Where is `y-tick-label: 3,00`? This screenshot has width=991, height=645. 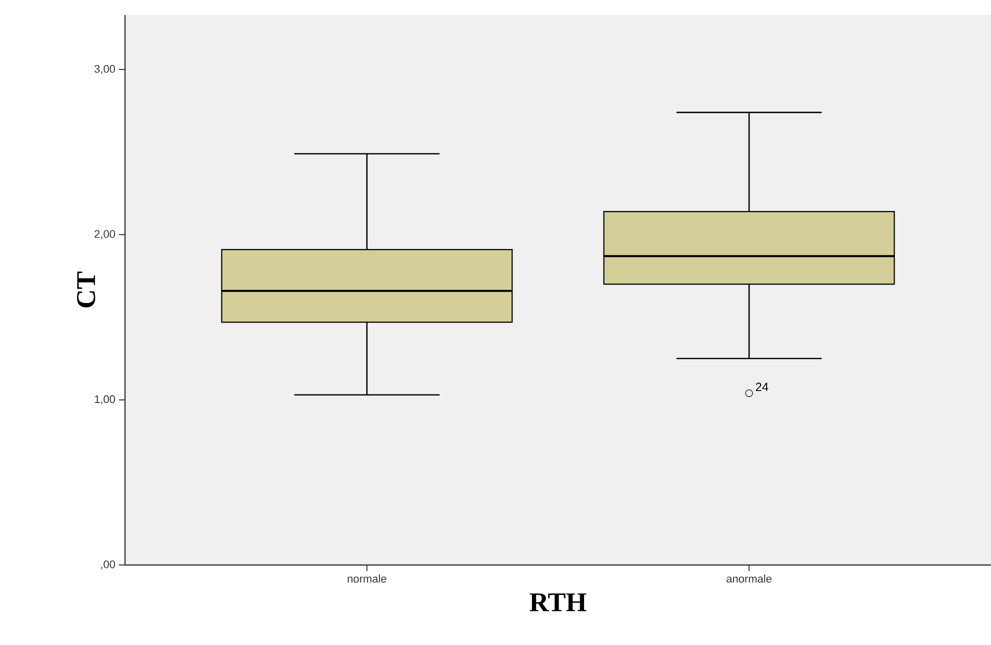
y-tick-label: 3,00 is located at coordinates (105, 69).